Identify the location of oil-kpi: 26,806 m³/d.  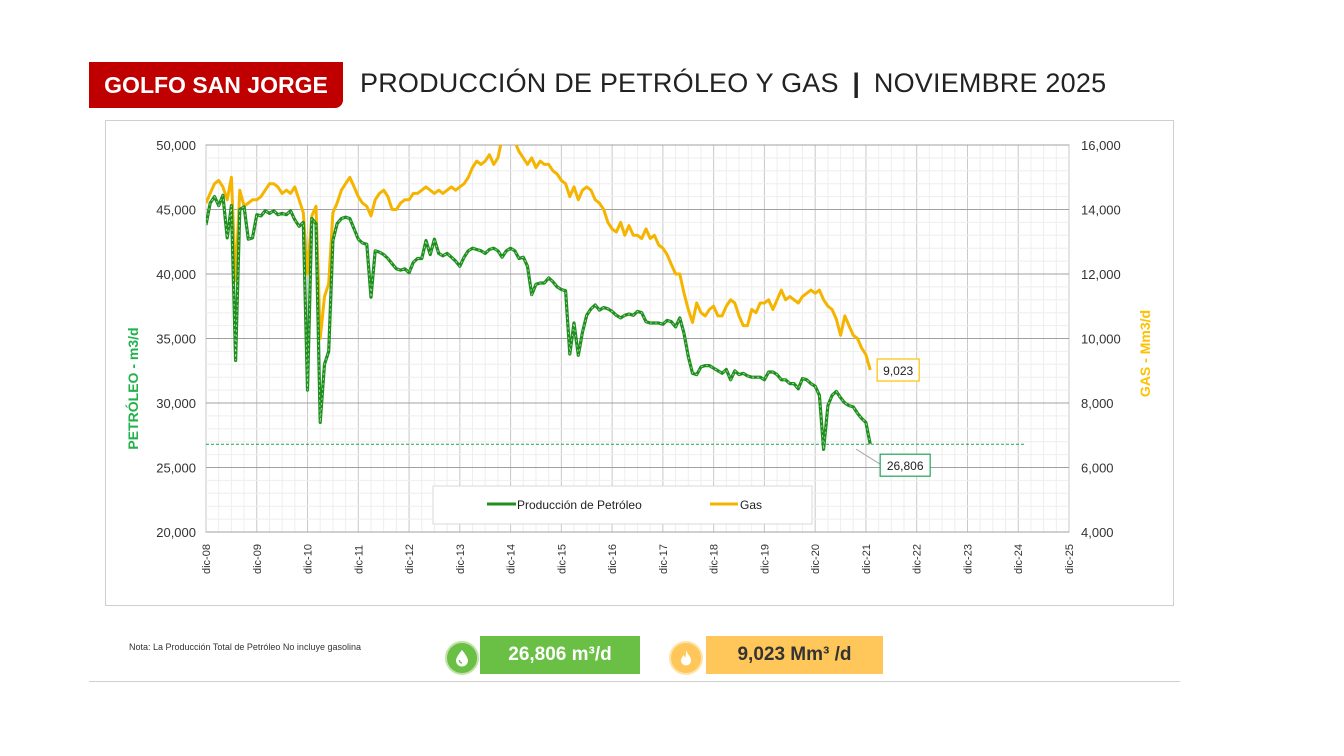
(560, 655).